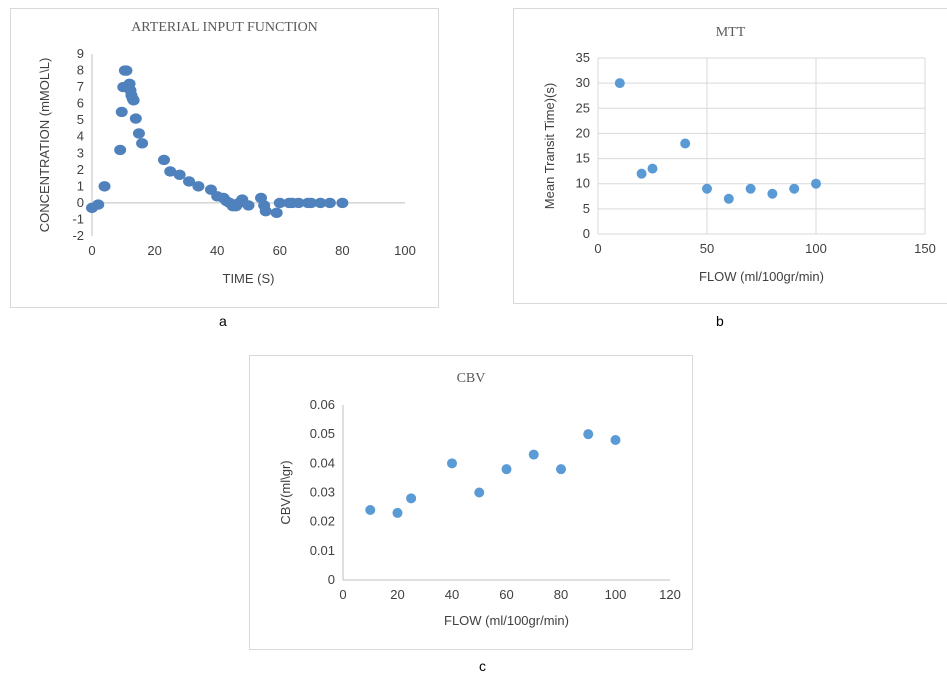  Describe the element at coordinates (720, 321) in the screenshot. I see `caption-b: b` at that location.